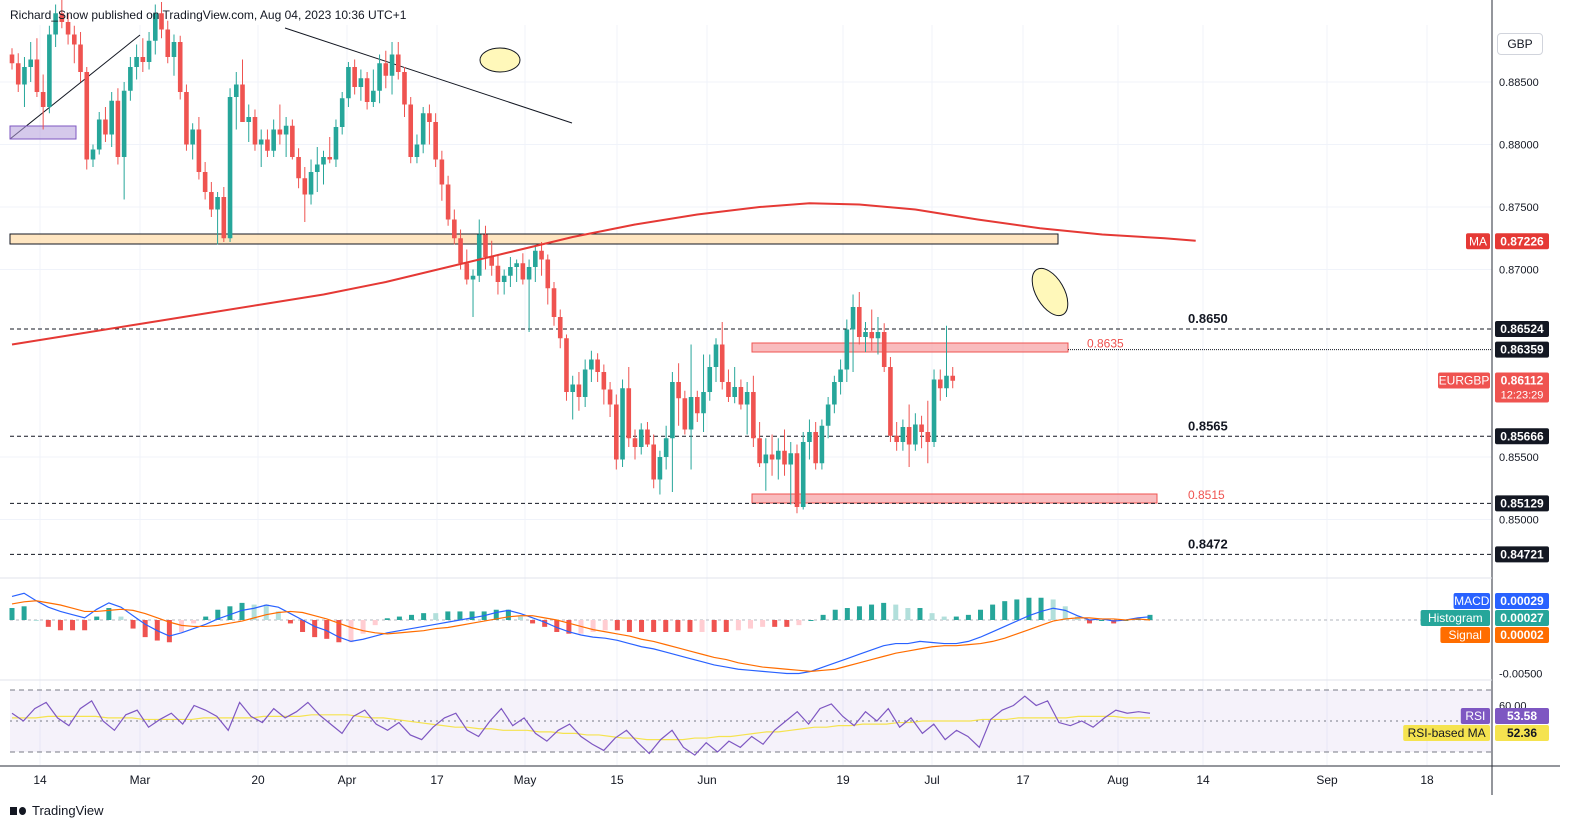  Describe the element at coordinates (1203, 780) in the screenshot. I see `x-tick-label: 14` at that location.